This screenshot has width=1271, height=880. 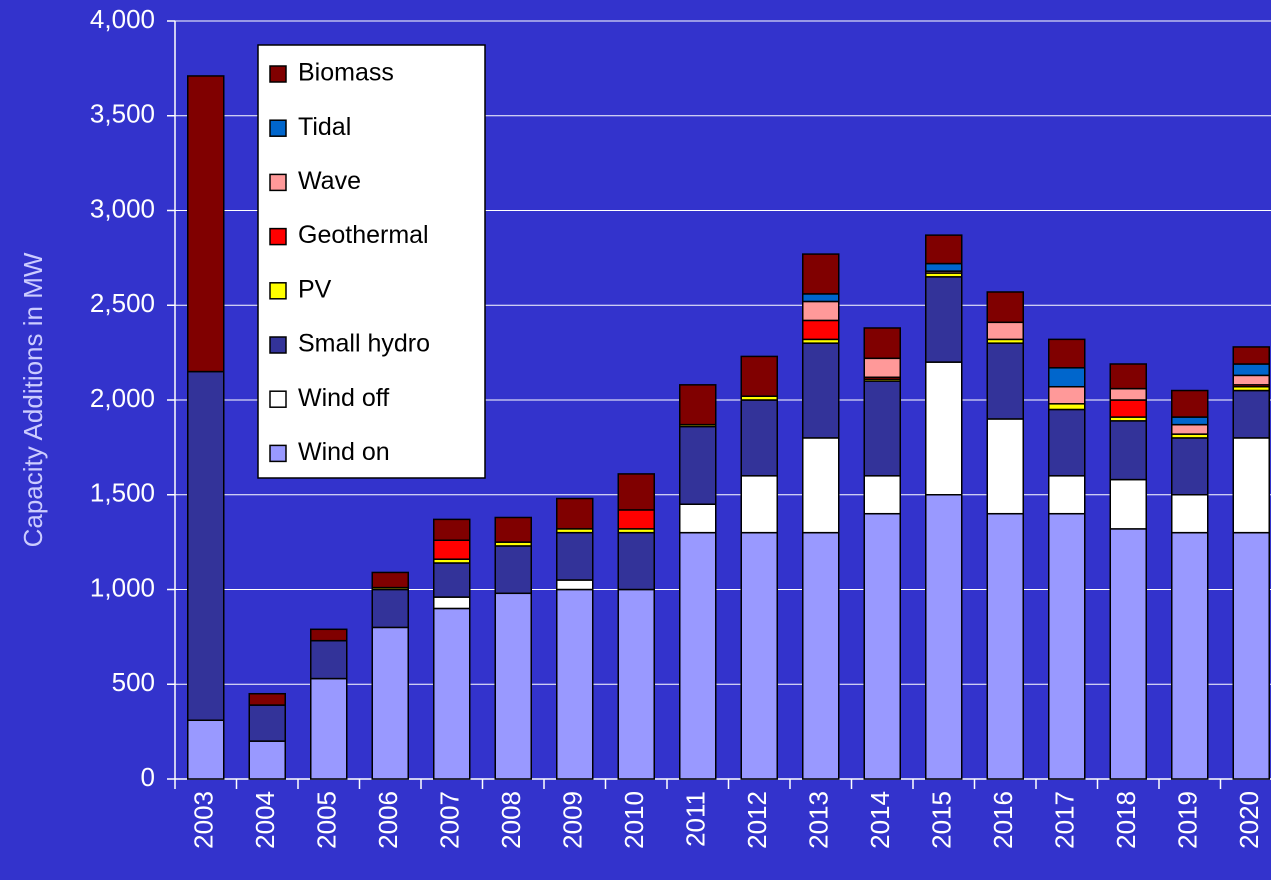 I want to click on y-tick-label: 3,500, so click(x=122, y=114).